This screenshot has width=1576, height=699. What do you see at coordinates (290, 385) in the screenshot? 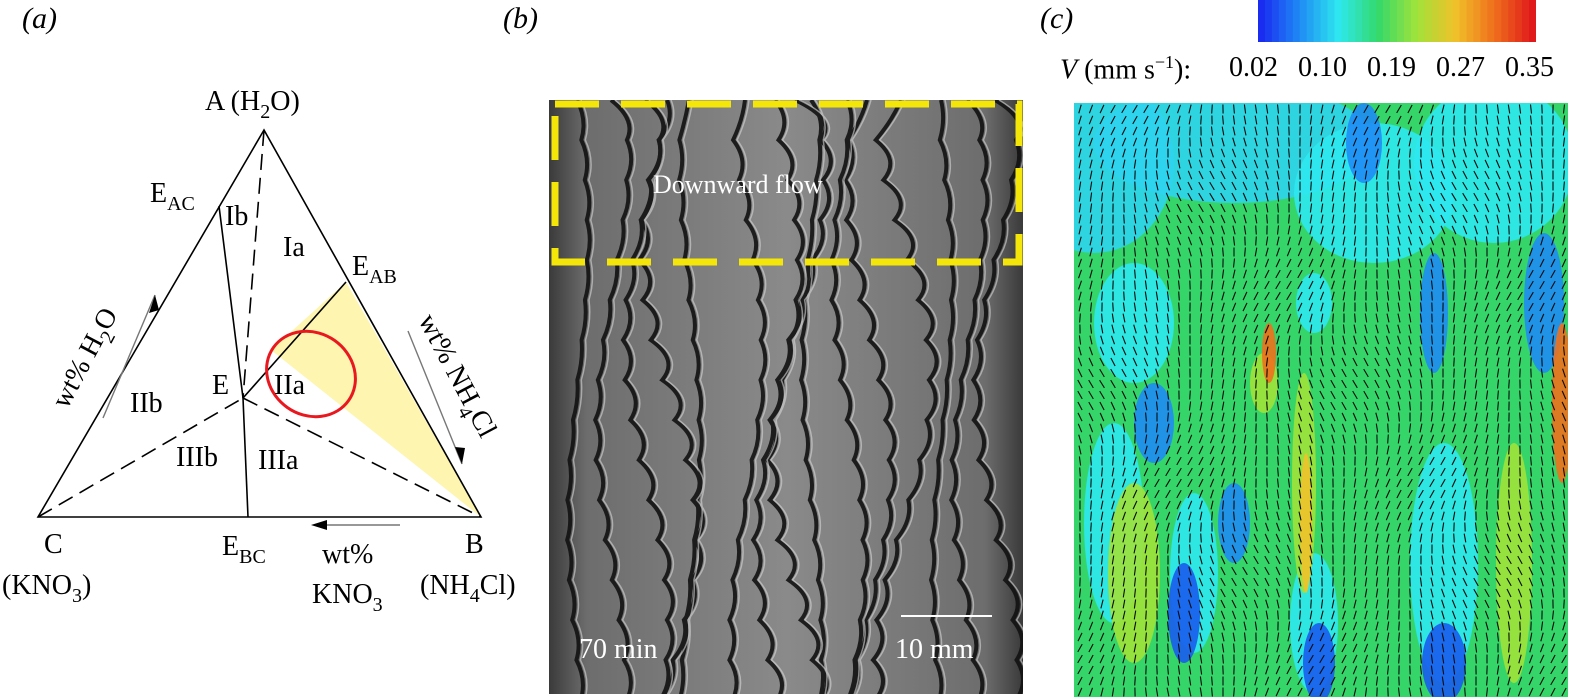
I see `region-iia-label: IIa` at bounding box center [290, 385].